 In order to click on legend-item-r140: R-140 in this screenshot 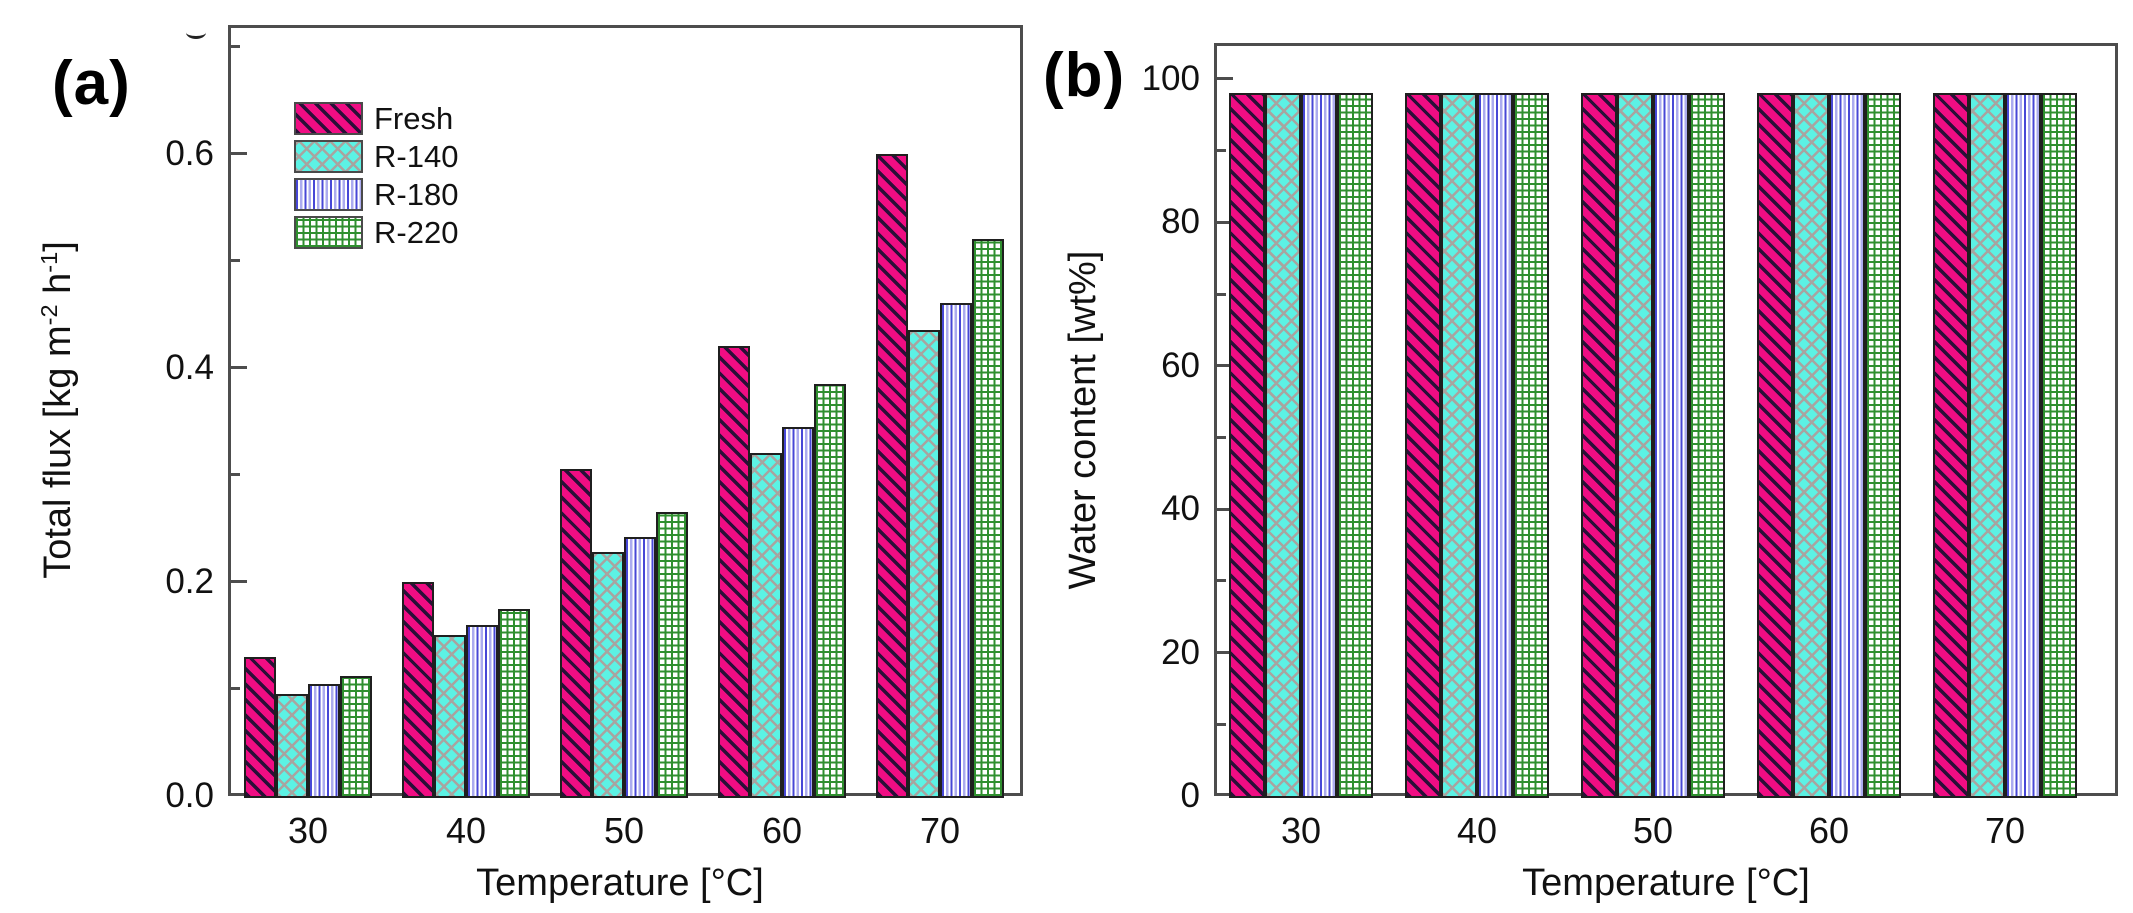, I will do `click(376, 156)`.